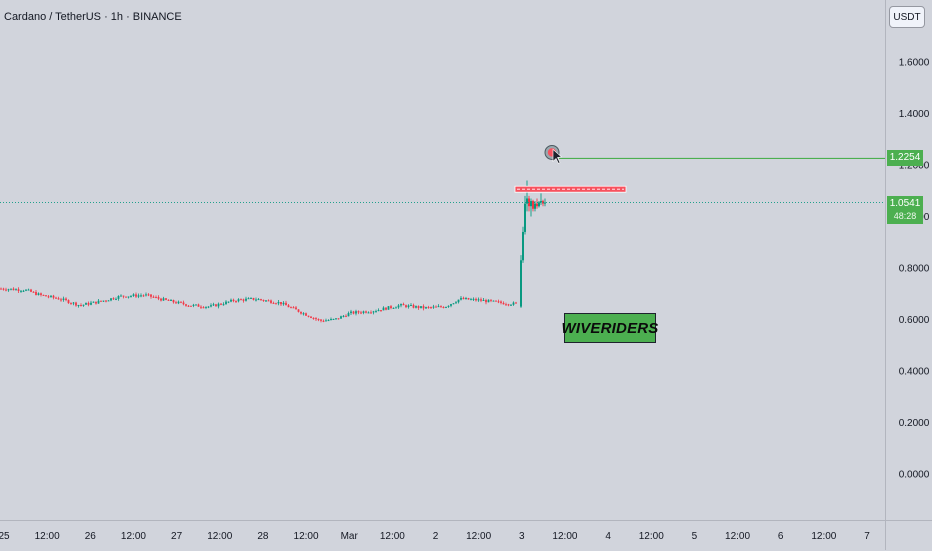  I want to click on time-tick-label: Mar, so click(350, 536).